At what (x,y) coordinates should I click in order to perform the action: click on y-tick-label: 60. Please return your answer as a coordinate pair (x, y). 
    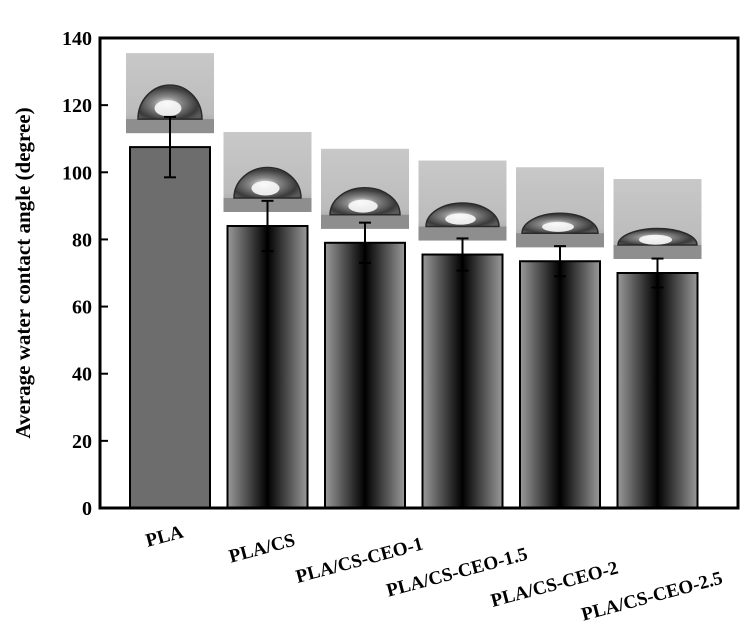
    Looking at the image, I should click on (82, 308).